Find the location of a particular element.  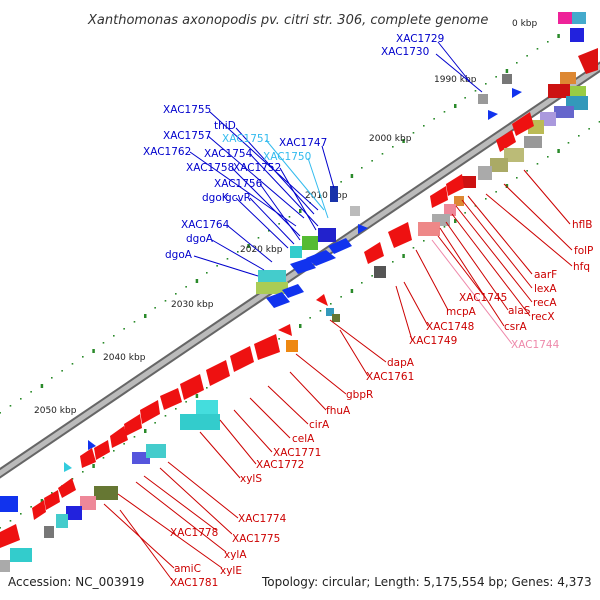

gene-label-xac1758: XAC1758 is located at coordinates (210, 168).